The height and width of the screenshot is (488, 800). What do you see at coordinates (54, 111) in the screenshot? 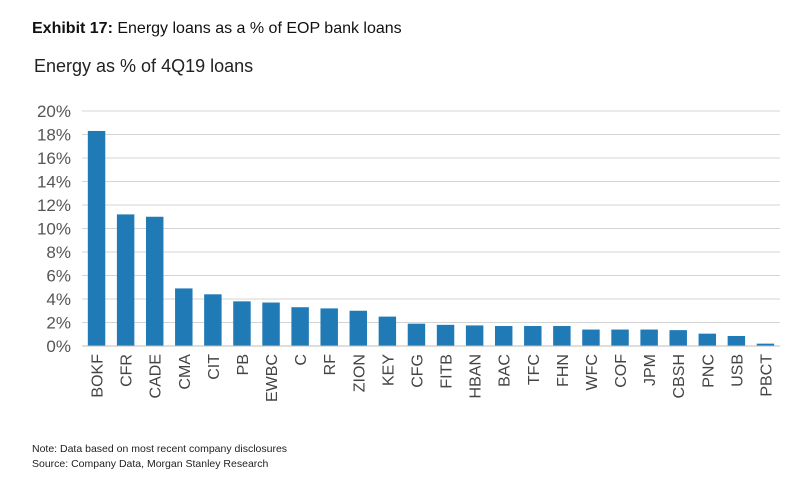
I see `y-tick-label: 20%` at bounding box center [54, 111].